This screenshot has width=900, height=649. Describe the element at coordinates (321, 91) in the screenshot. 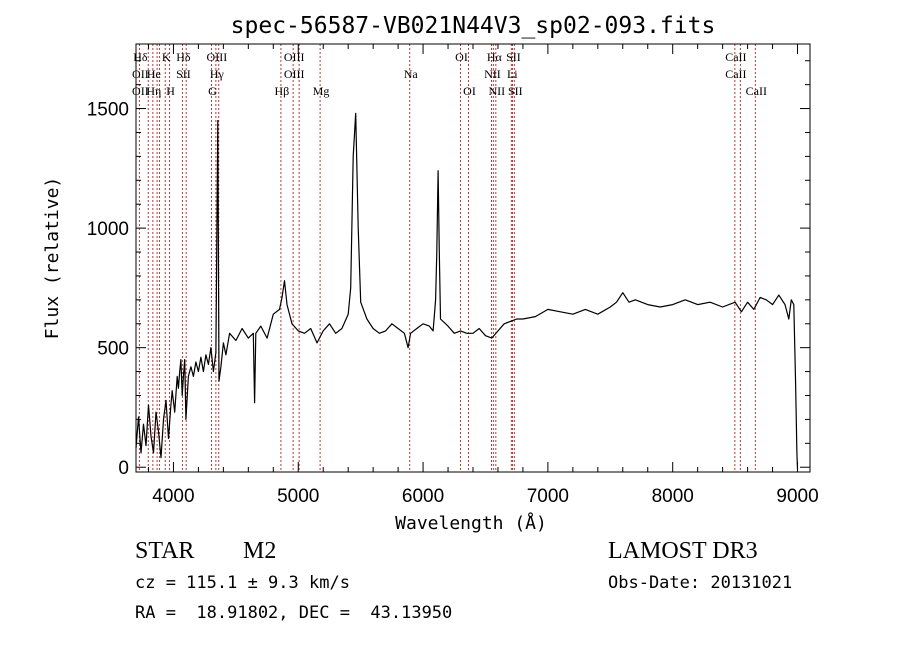

I see `spectral-line-label: Mg` at that location.